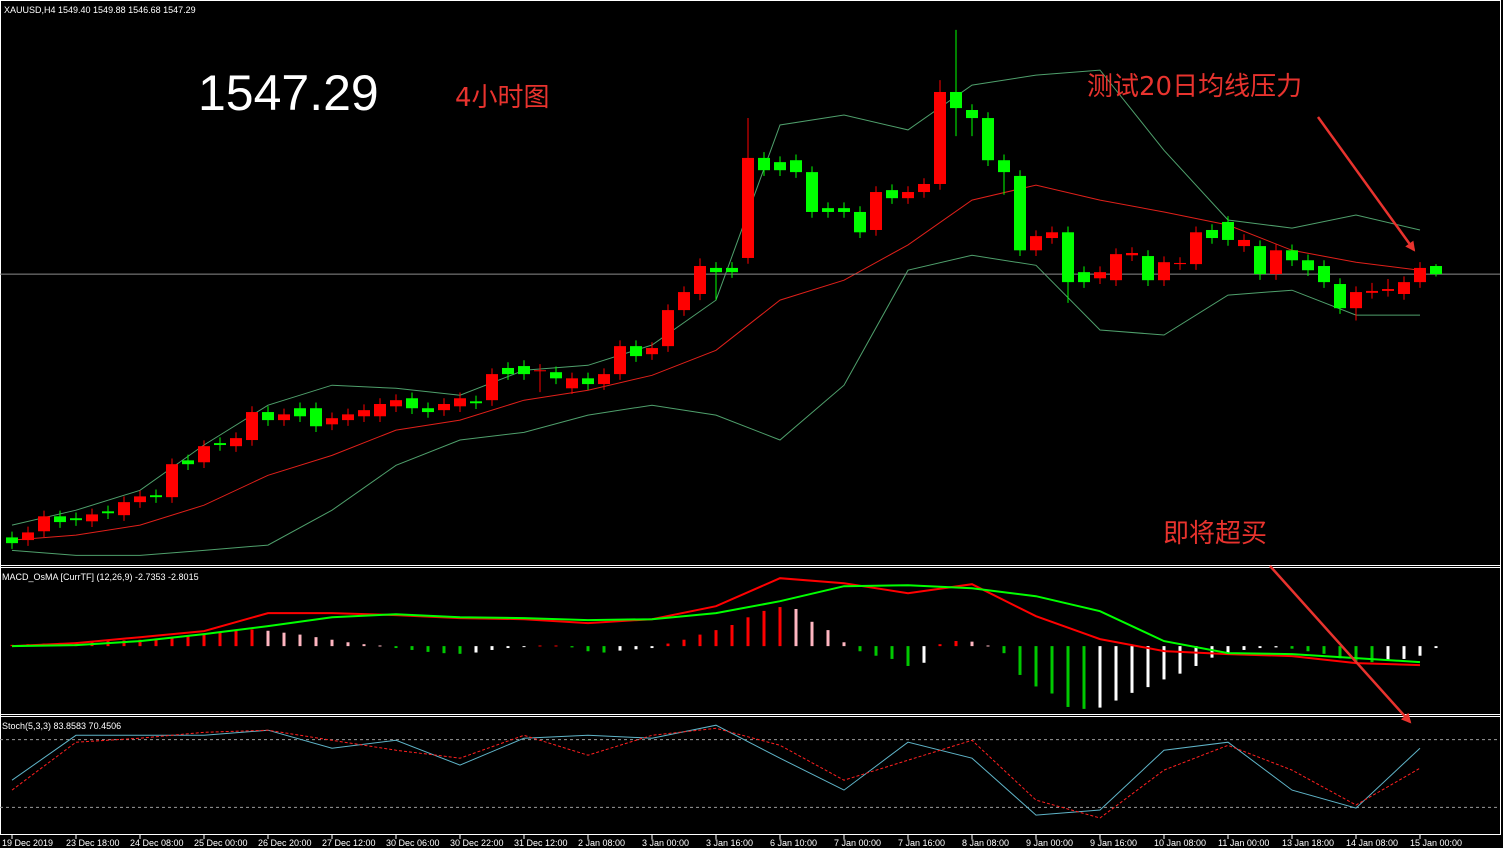  What do you see at coordinates (665, 843) in the screenshot?
I see `time-label: 3 Jan 00:00` at bounding box center [665, 843].